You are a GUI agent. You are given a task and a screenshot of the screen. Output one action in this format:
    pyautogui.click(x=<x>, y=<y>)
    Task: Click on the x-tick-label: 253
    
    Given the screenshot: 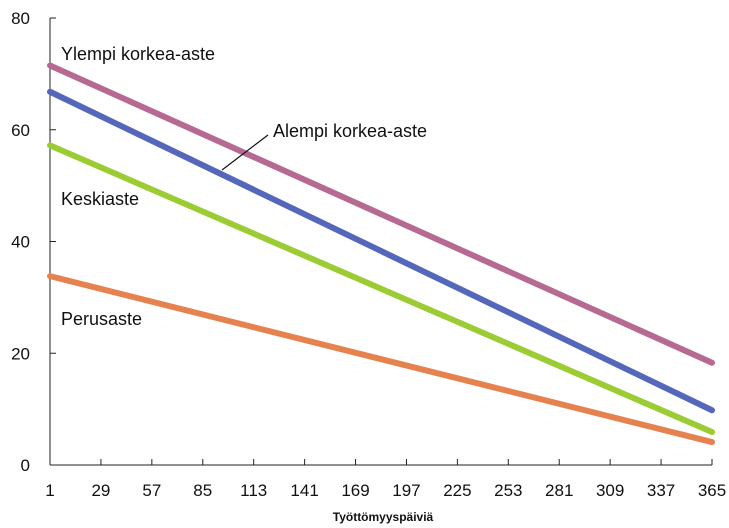 What is the action you would take?
    pyautogui.click(x=508, y=490)
    